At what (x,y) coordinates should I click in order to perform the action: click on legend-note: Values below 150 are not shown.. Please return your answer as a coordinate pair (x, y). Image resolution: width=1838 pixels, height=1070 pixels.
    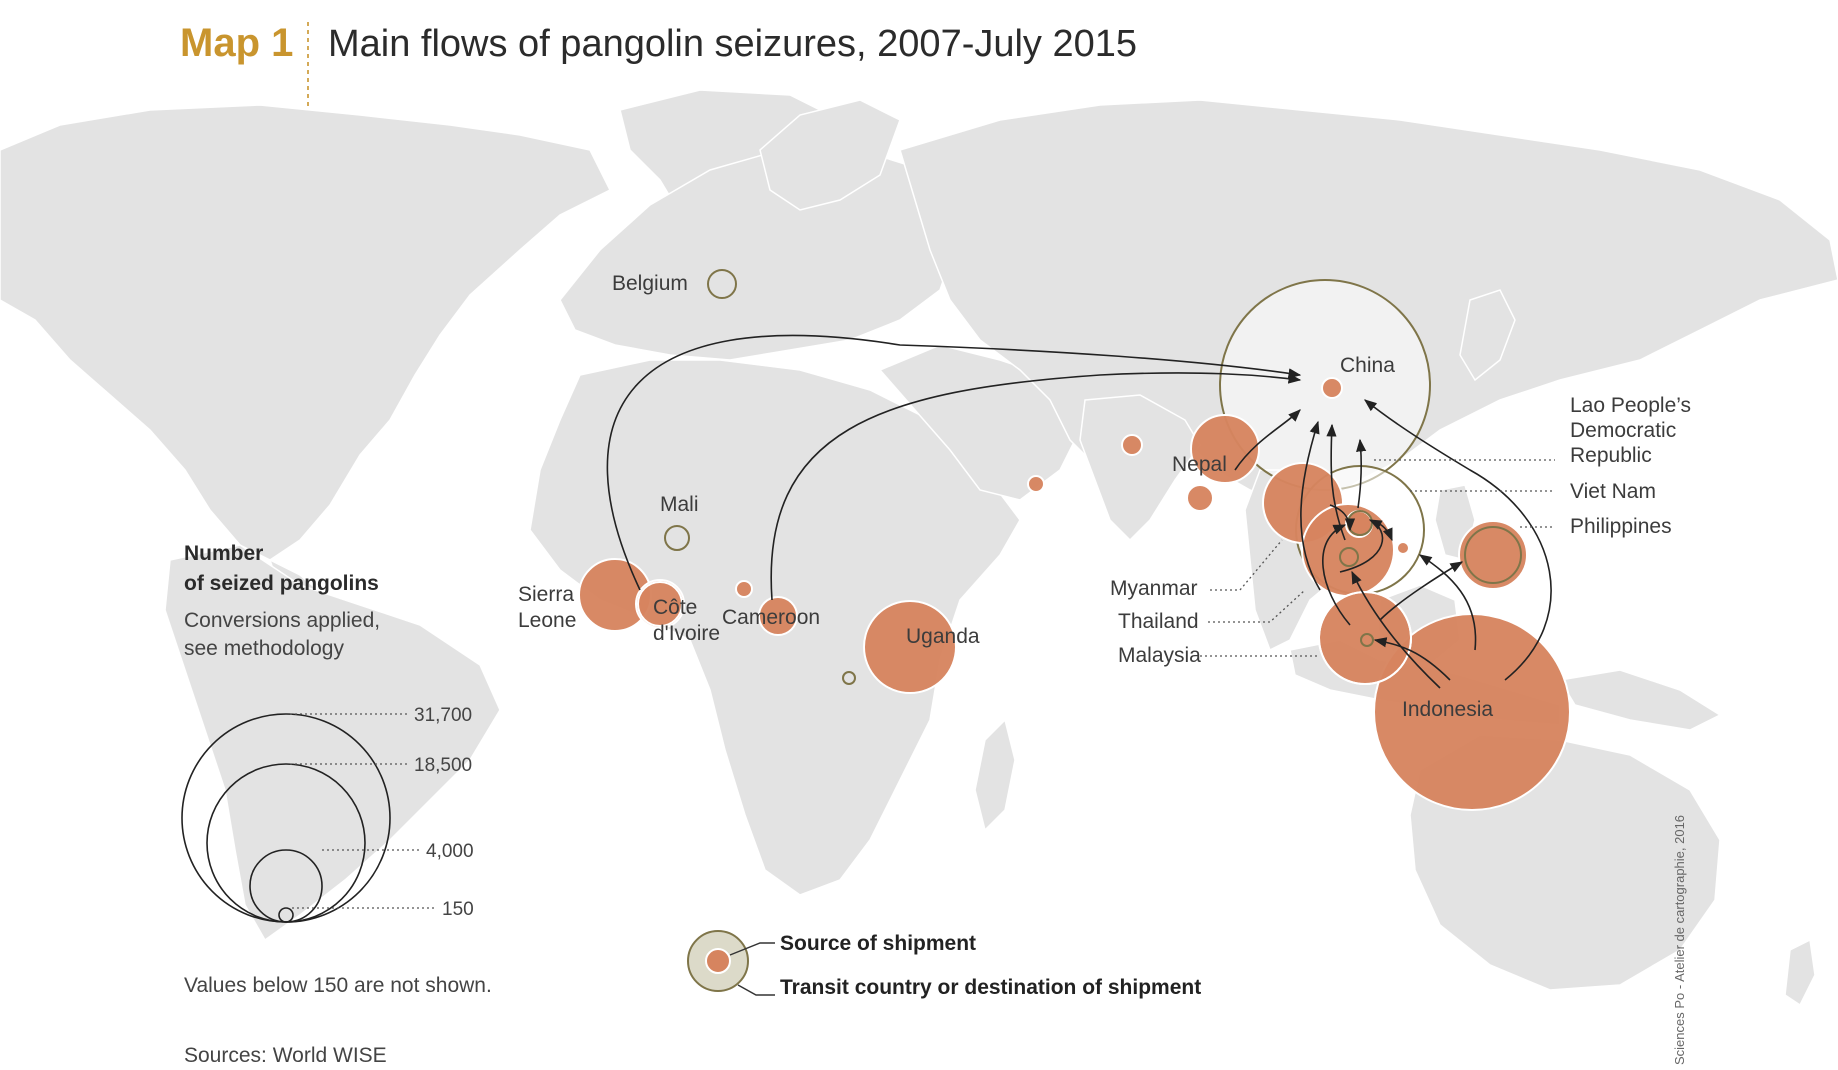
    Looking at the image, I should click on (338, 985).